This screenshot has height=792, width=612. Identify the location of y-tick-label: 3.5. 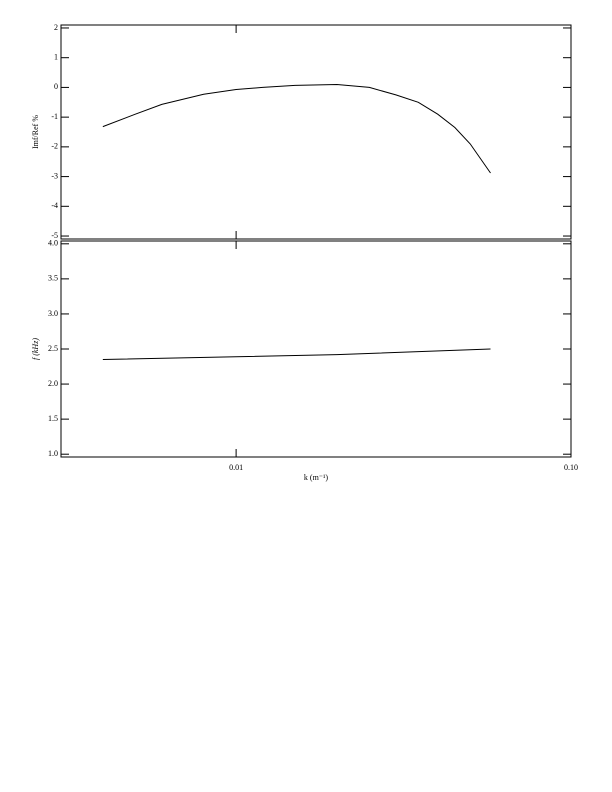
(53, 278).